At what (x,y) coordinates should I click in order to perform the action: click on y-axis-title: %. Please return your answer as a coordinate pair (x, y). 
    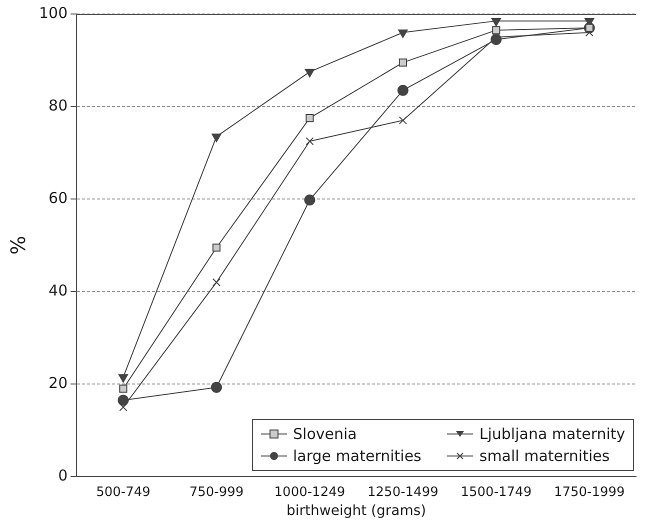
    Looking at the image, I should click on (18, 245).